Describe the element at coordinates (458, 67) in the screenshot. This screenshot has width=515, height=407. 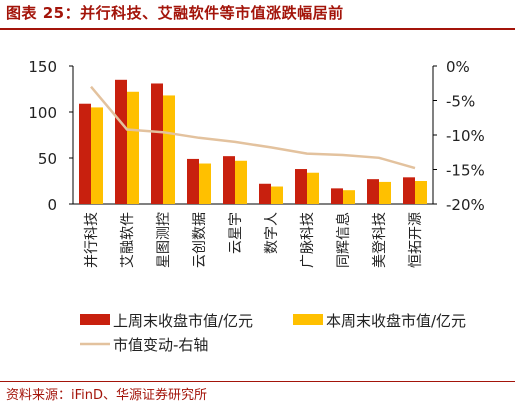
I see `right-tick-label: 0%` at that location.